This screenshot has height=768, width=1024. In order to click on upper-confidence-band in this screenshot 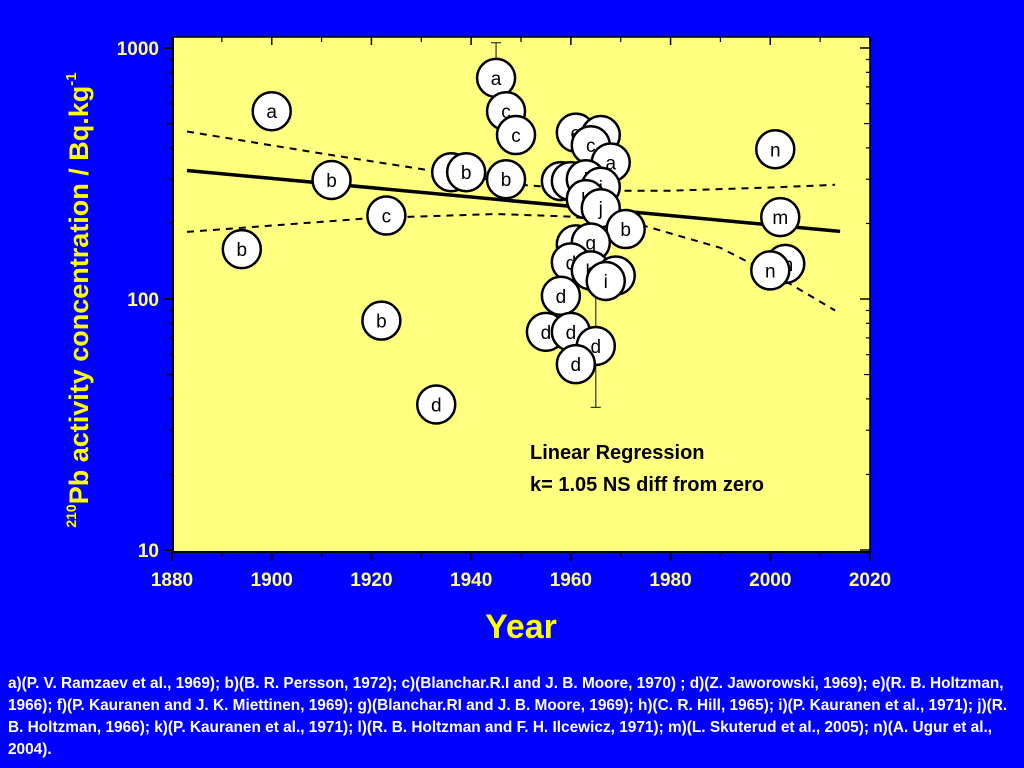, I will do `click(511, 161)`.